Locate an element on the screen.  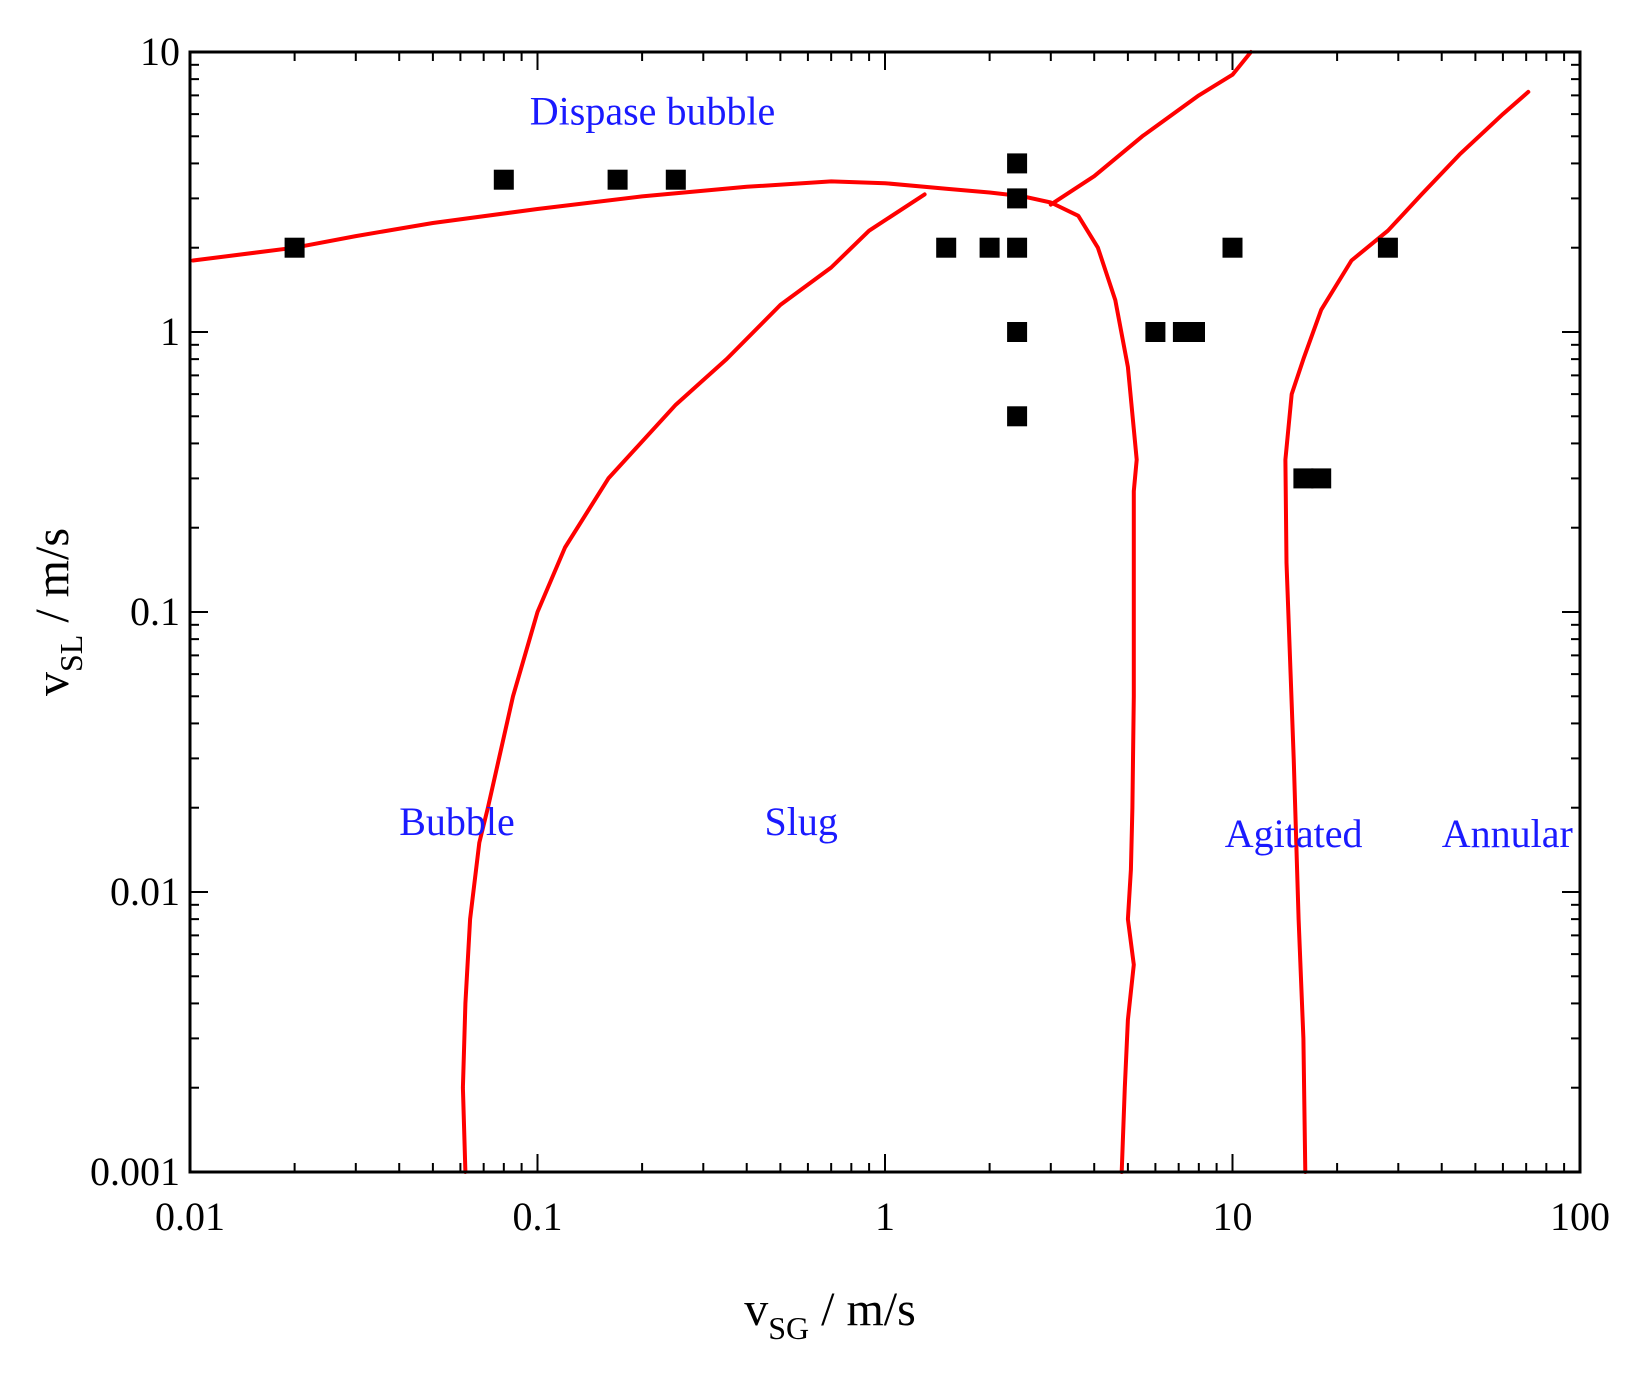
region-label-dispase-bubble: Dispase bubble is located at coordinates (653, 111).